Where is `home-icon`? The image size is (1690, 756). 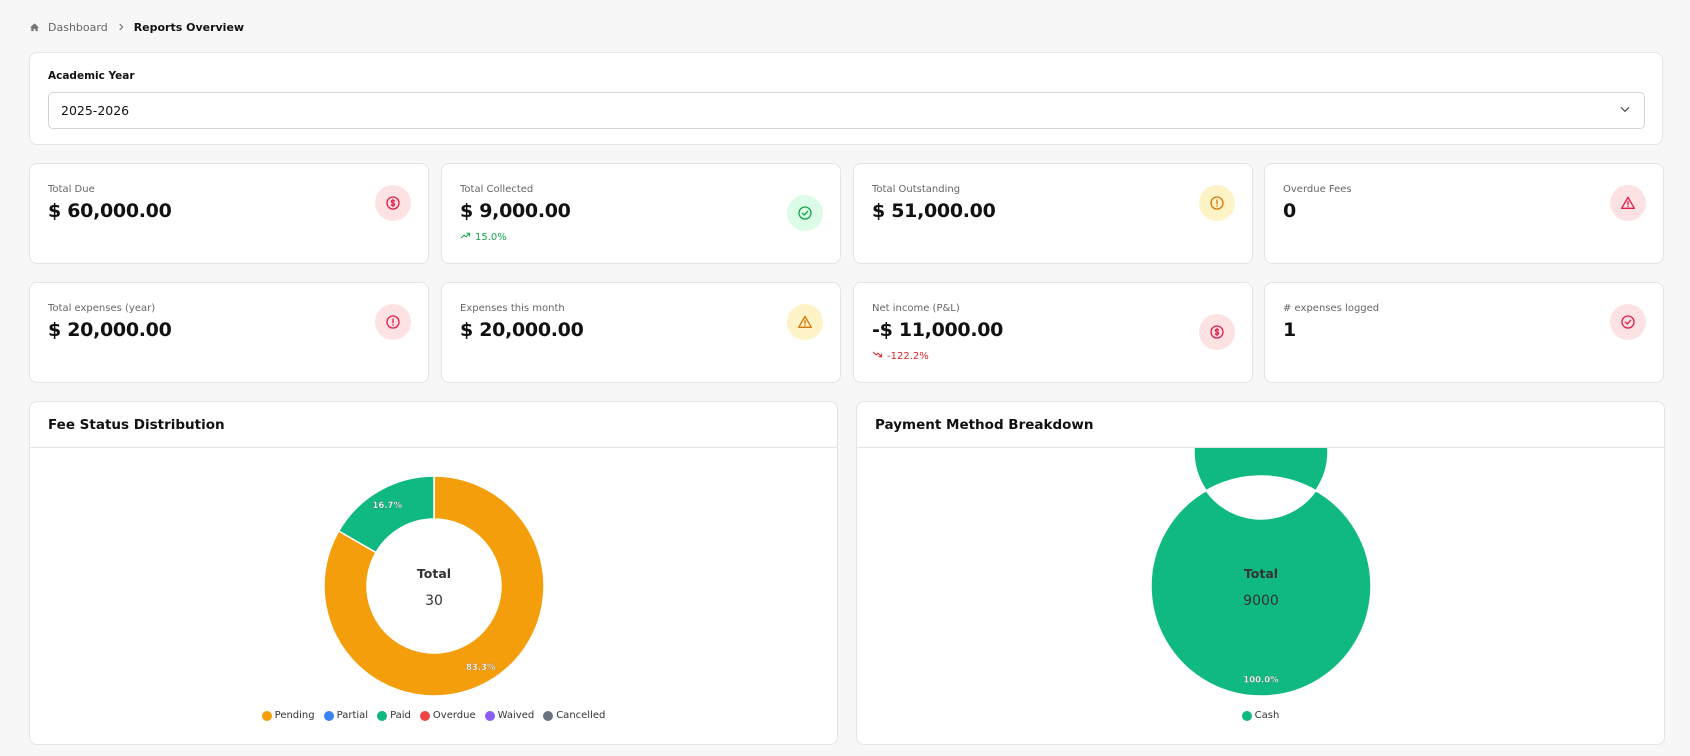
home-icon is located at coordinates (34, 27).